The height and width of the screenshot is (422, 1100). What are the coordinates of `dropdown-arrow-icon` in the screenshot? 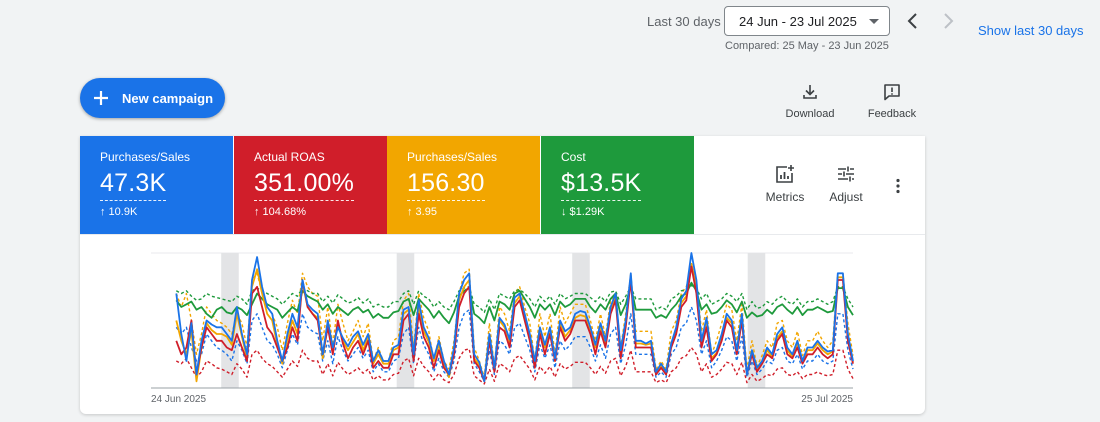 It's located at (874, 21).